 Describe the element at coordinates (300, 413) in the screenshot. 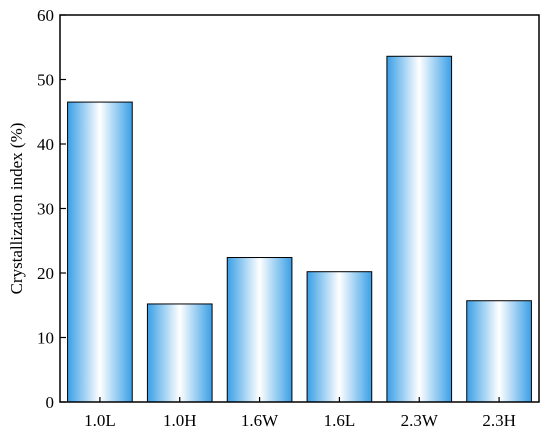

I see `x-axis-ticks: 1.0L 1.0H 1.6W 1.6L 2.3W 2.3H` at that location.